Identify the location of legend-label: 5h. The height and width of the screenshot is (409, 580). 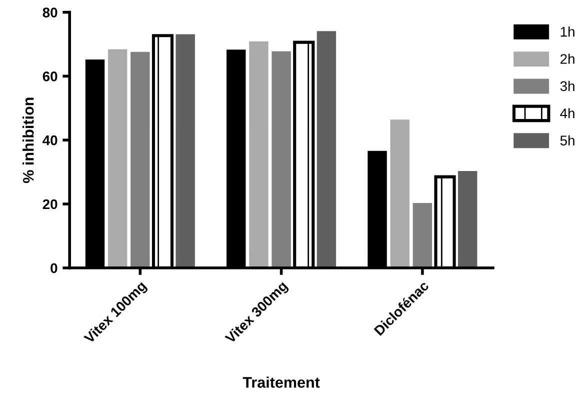
(567, 140).